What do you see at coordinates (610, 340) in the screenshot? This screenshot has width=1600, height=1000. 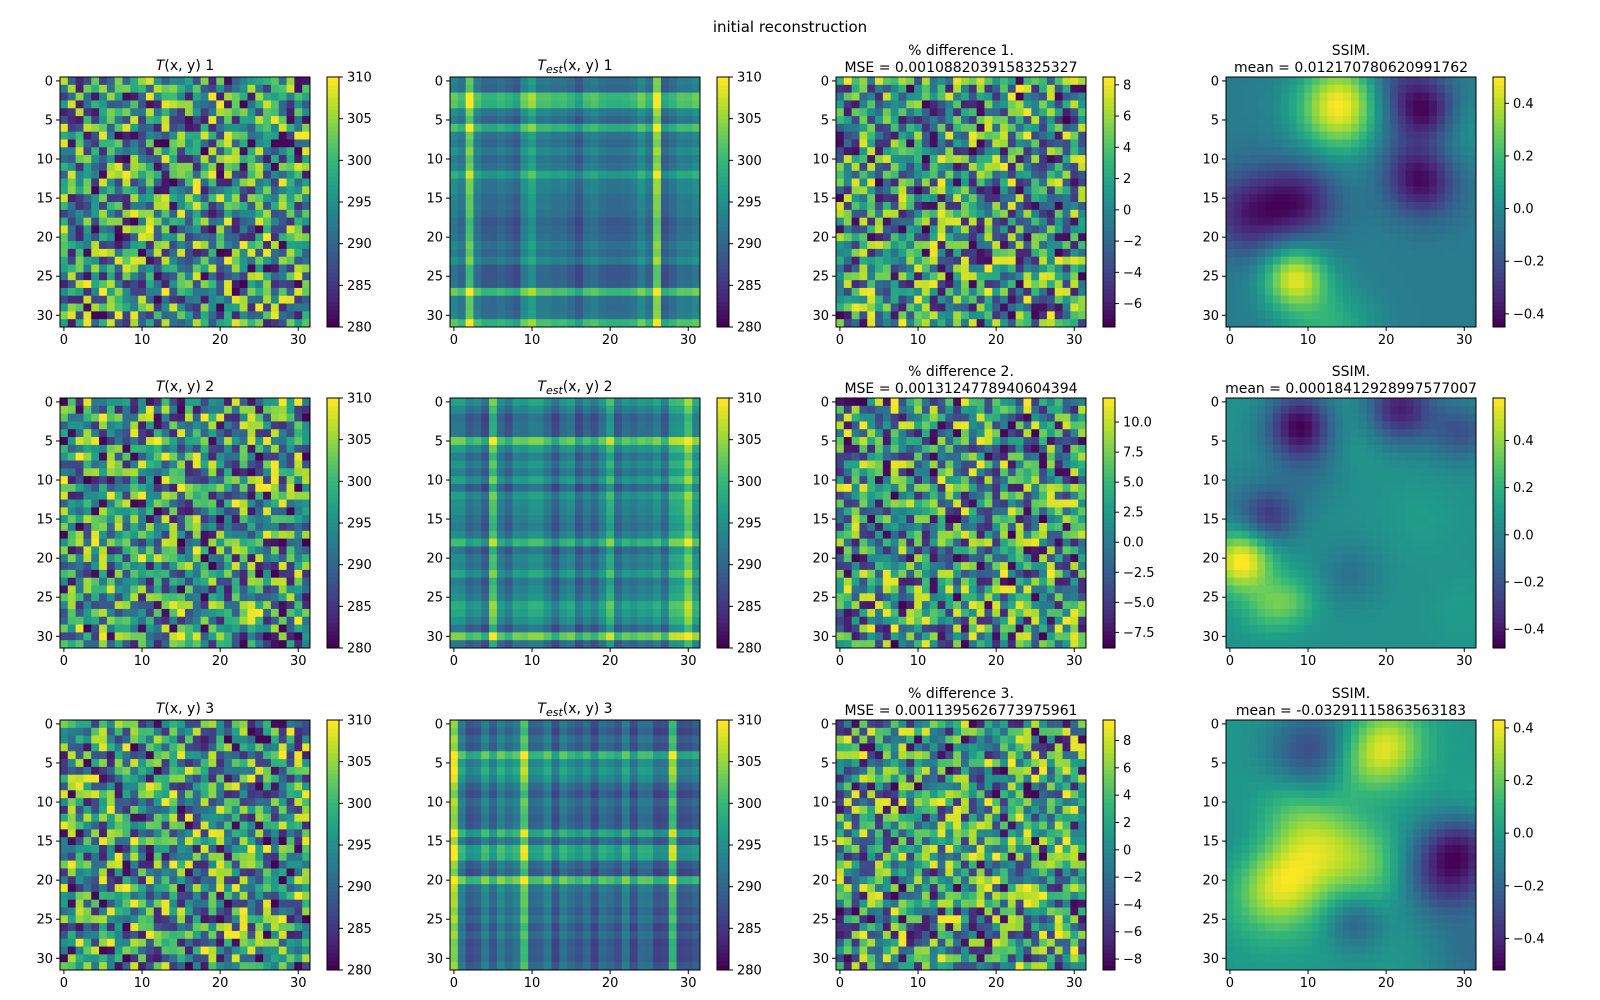 I see `x-tick-label: 20` at bounding box center [610, 340].